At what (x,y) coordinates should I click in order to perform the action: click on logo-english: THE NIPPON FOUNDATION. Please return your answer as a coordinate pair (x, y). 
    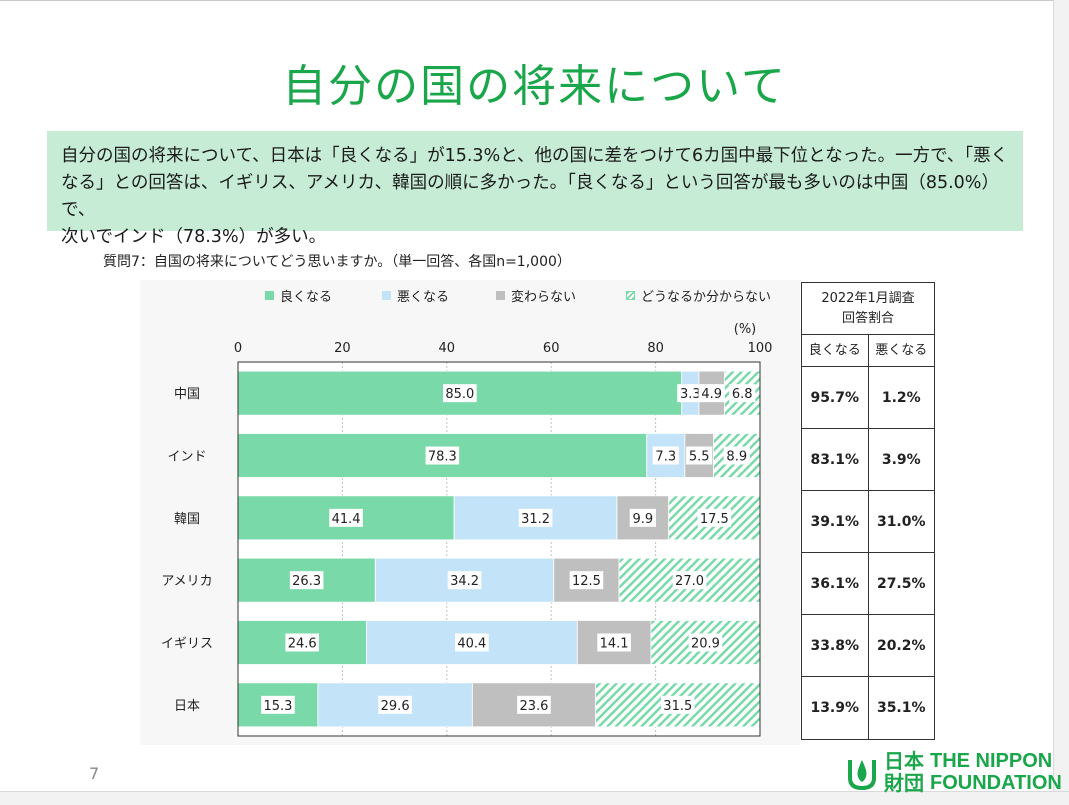
    Looking at the image, I should click on (996, 772).